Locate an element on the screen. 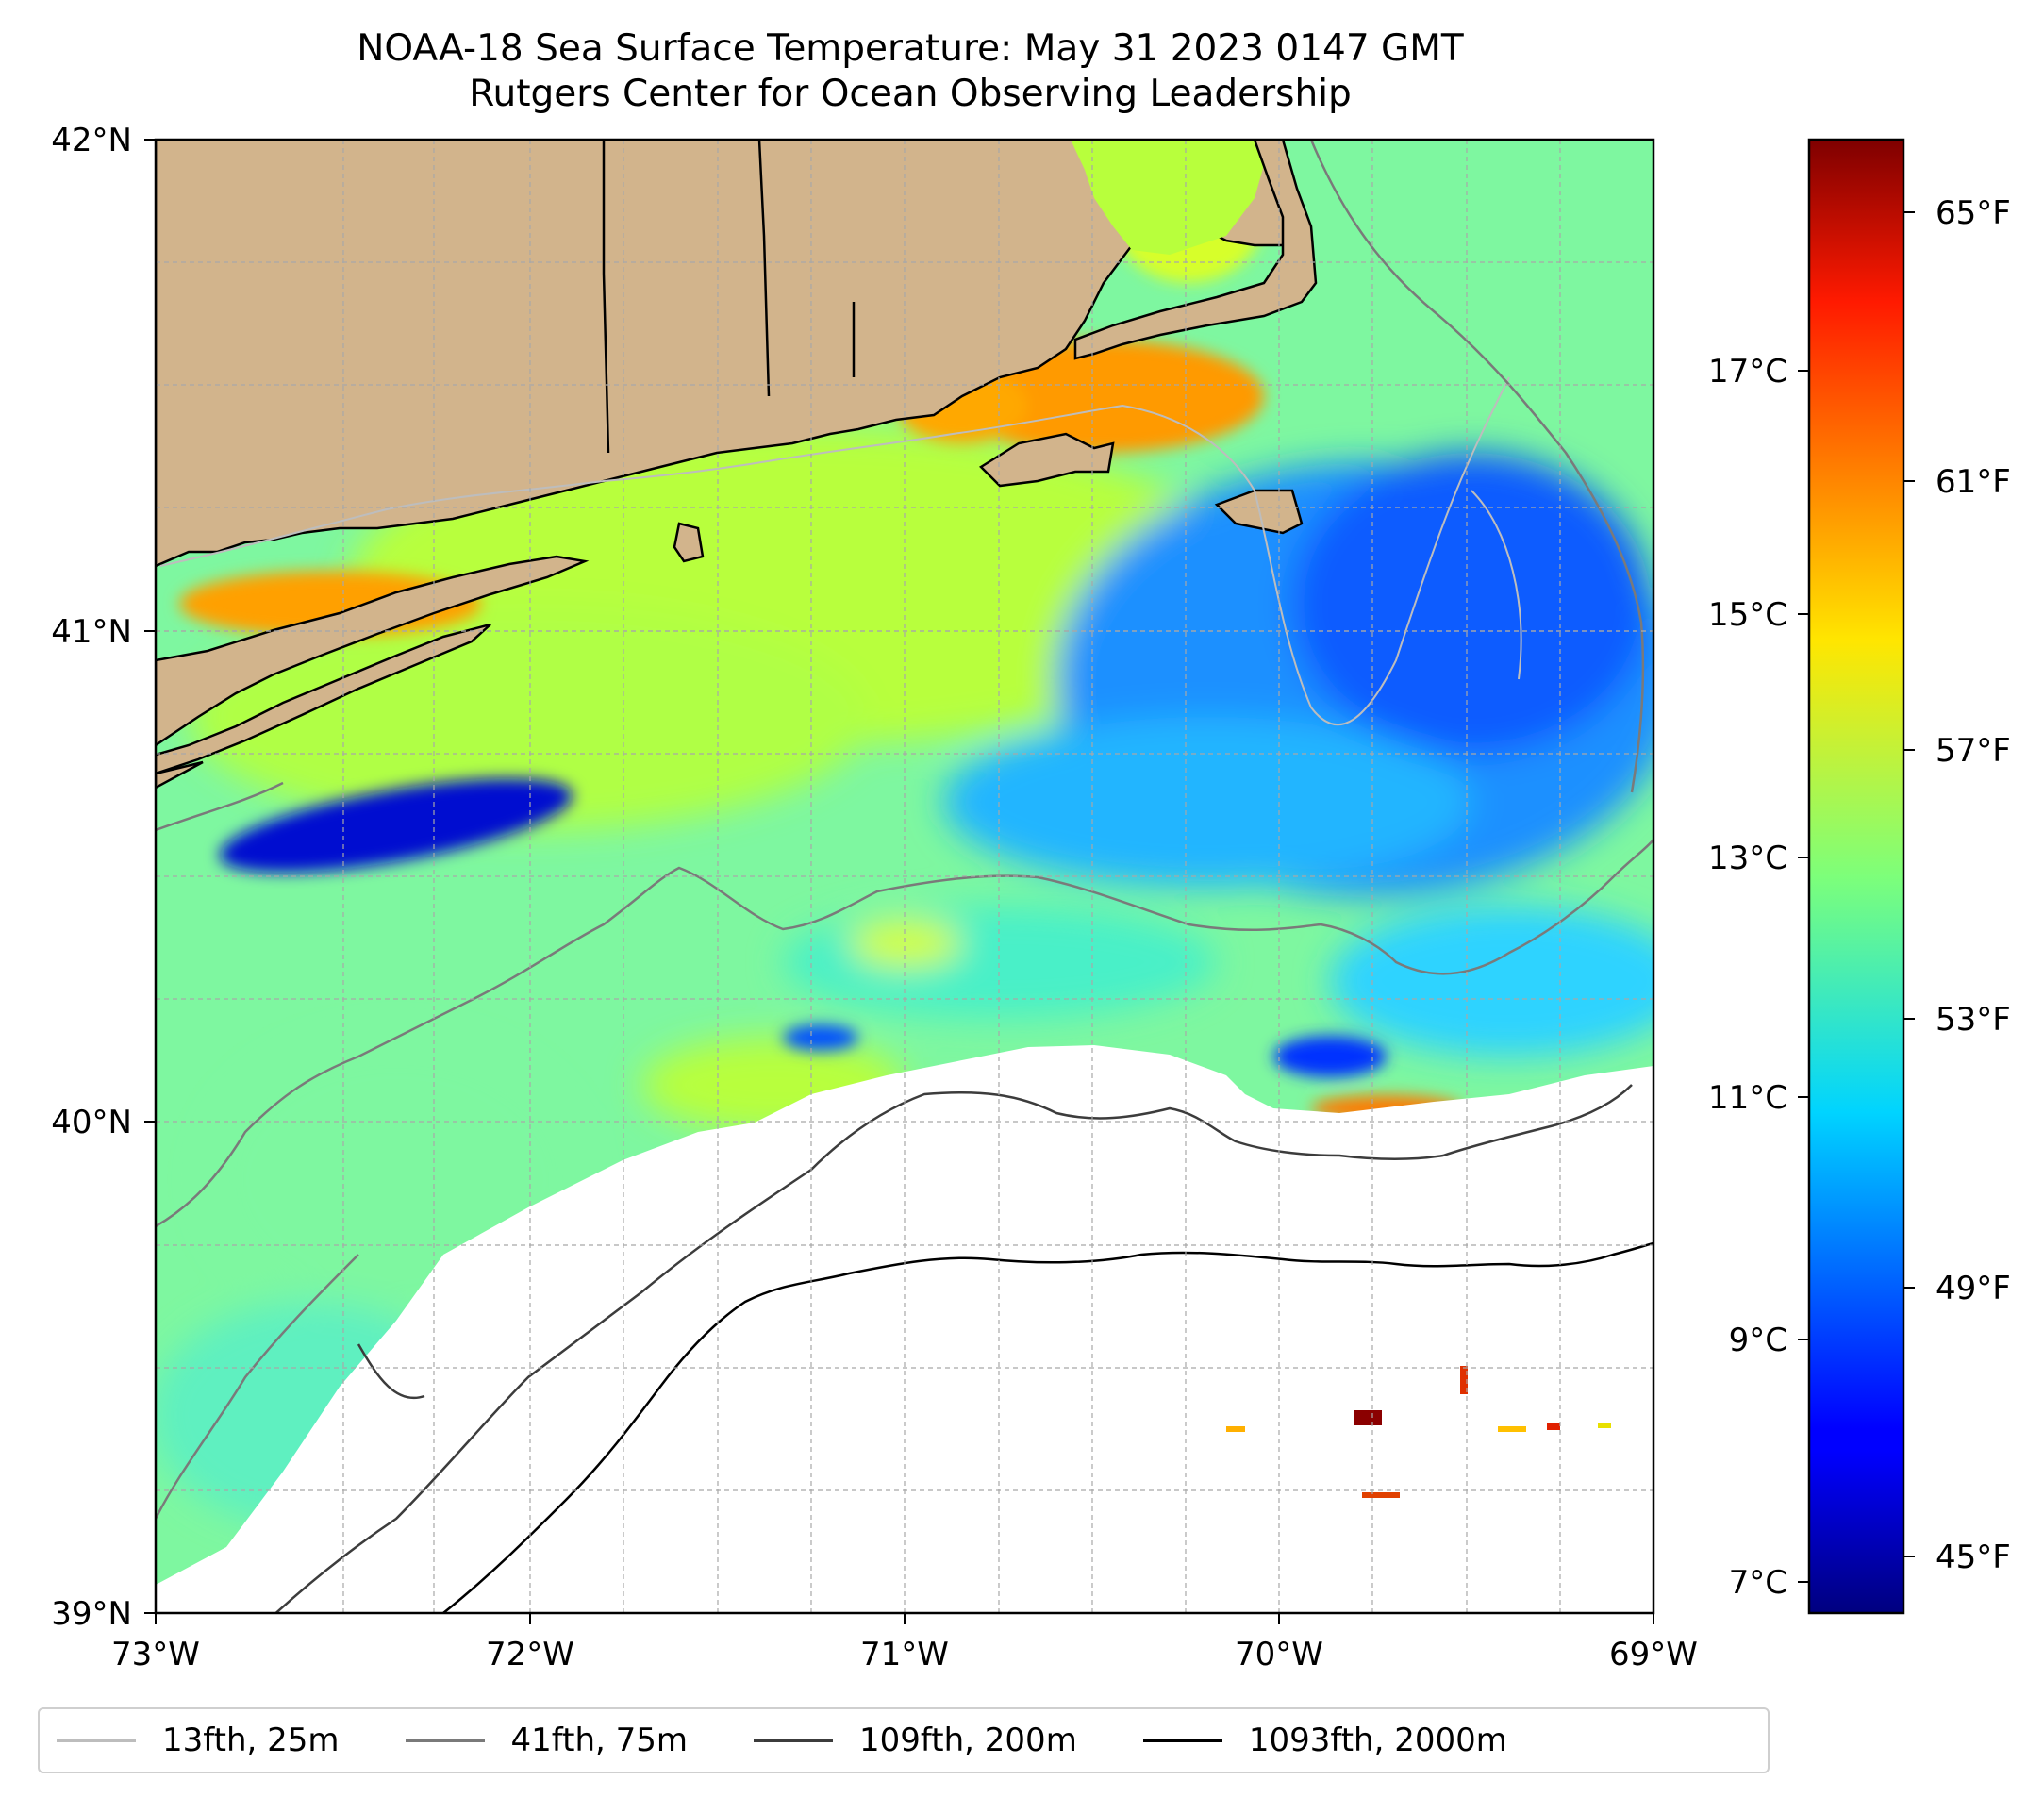 This screenshot has width=2044, height=1797. sst-warm-band-west is located at coordinates (528, 717).